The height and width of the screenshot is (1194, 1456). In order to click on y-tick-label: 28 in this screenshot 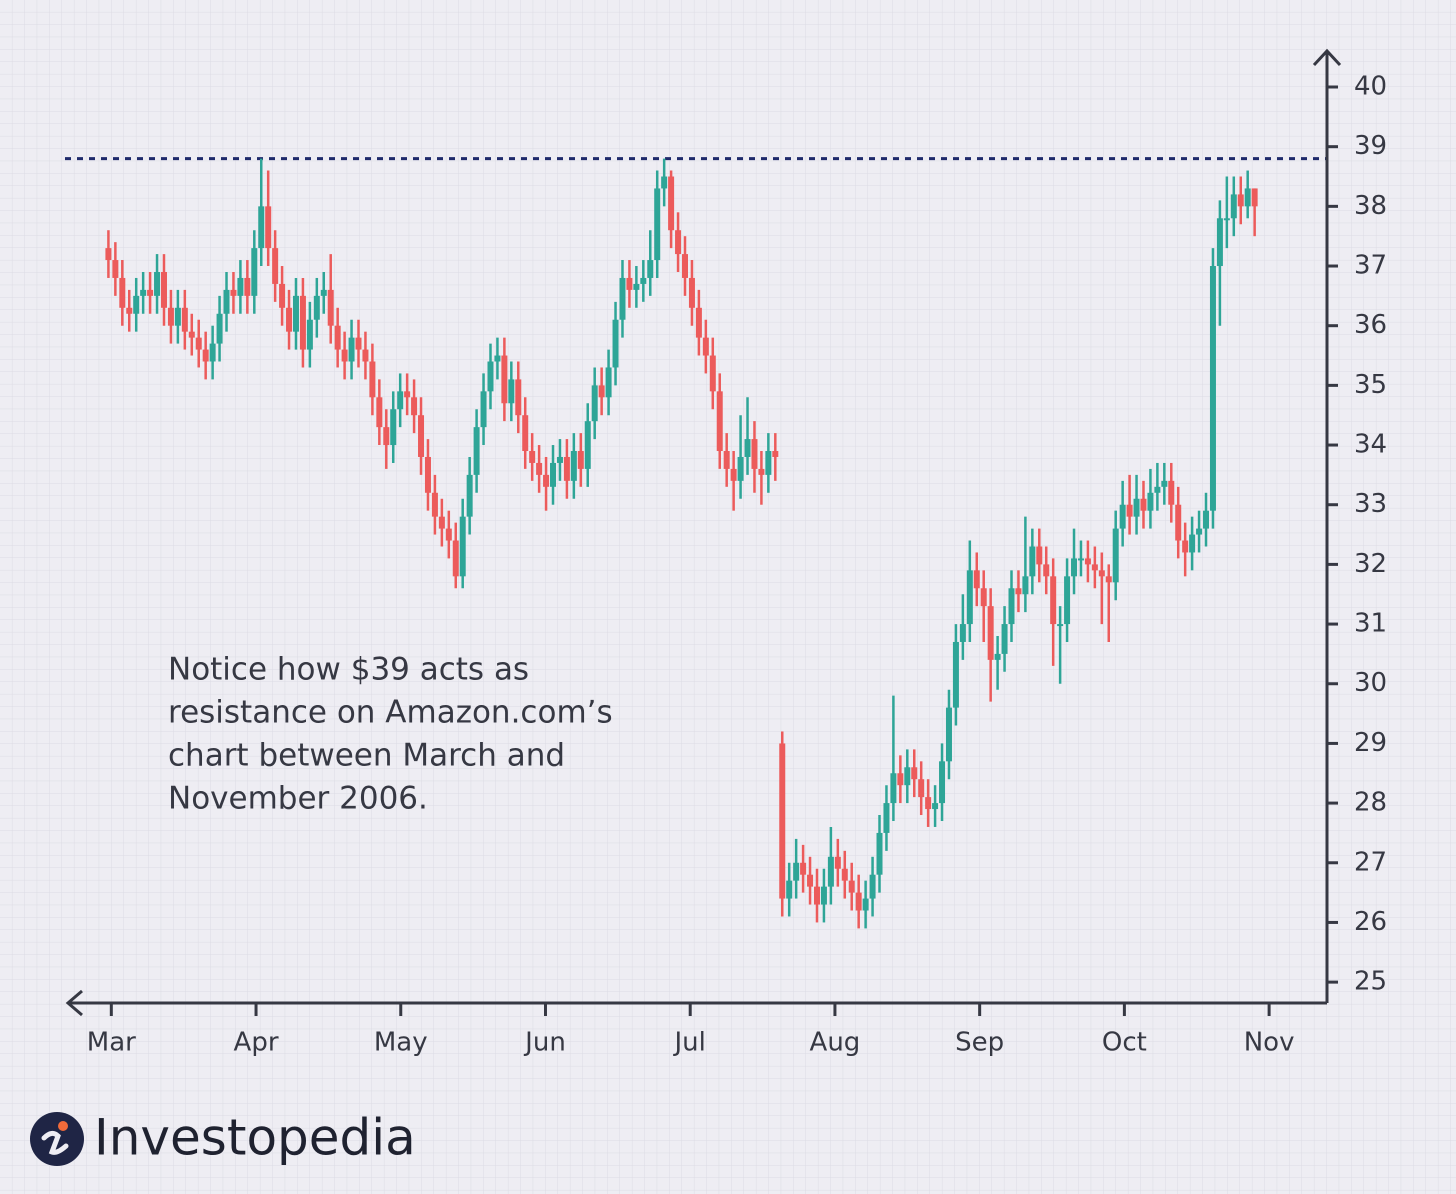, I will do `click(1370, 803)`.